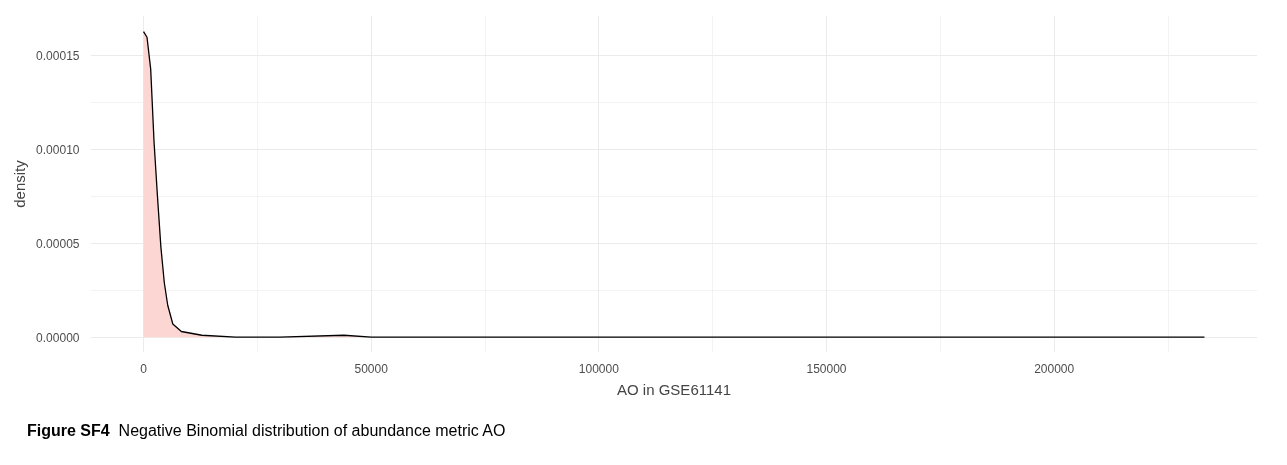 The height and width of the screenshot is (465, 1287). What do you see at coordinates (1054, 368) in the screenshot?
I see `x-tick-label: 200000` at bounding box center [1054, 368].